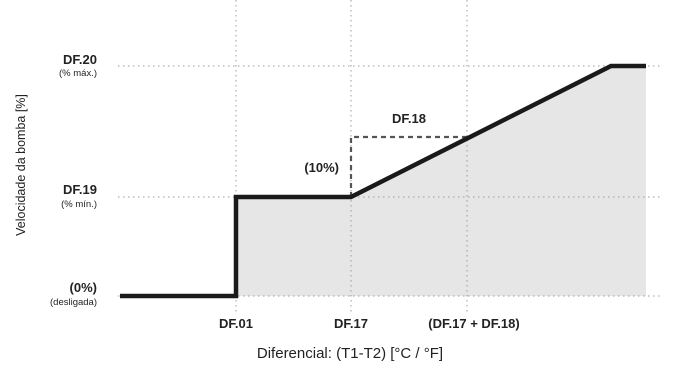 This screenshot has width=683, height=370. Describe the element at coordinates (78, 73) in the screenshot. I see `y-level-max-sublabel: (% máx.)` at that location.